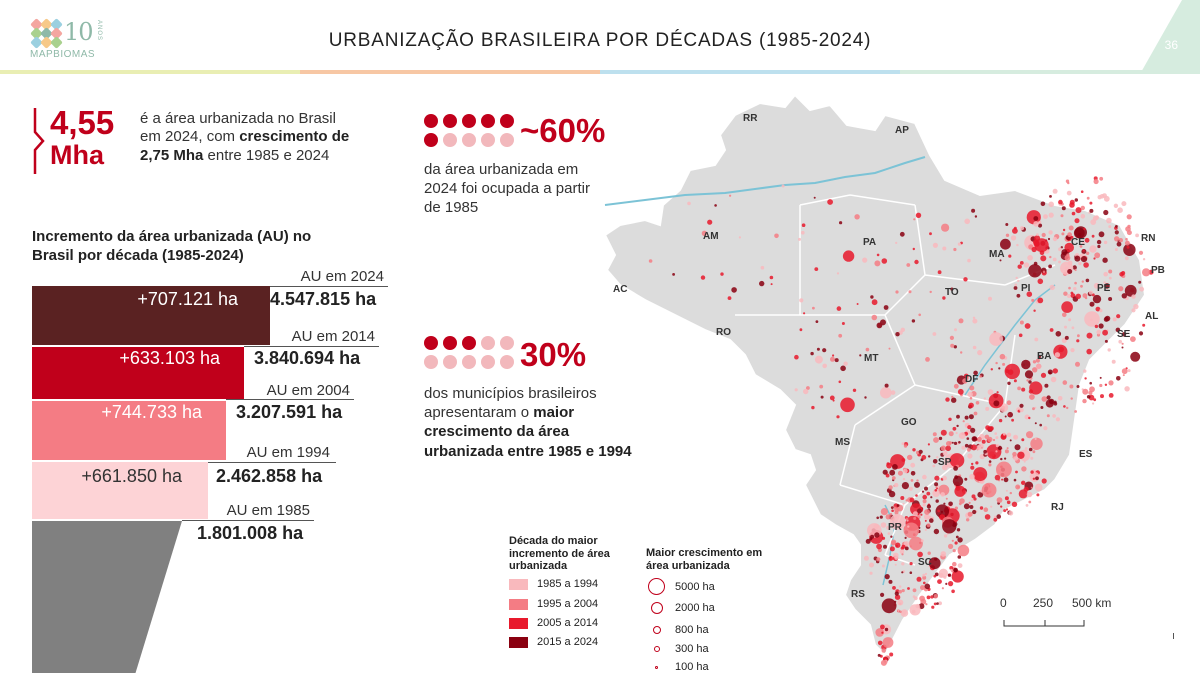 This screenshot has height=675, width=1200. Describe the element at coordinates (568, 623) in the screenshot. I see `legend-decade-label: 2005 a 2014` at that location.